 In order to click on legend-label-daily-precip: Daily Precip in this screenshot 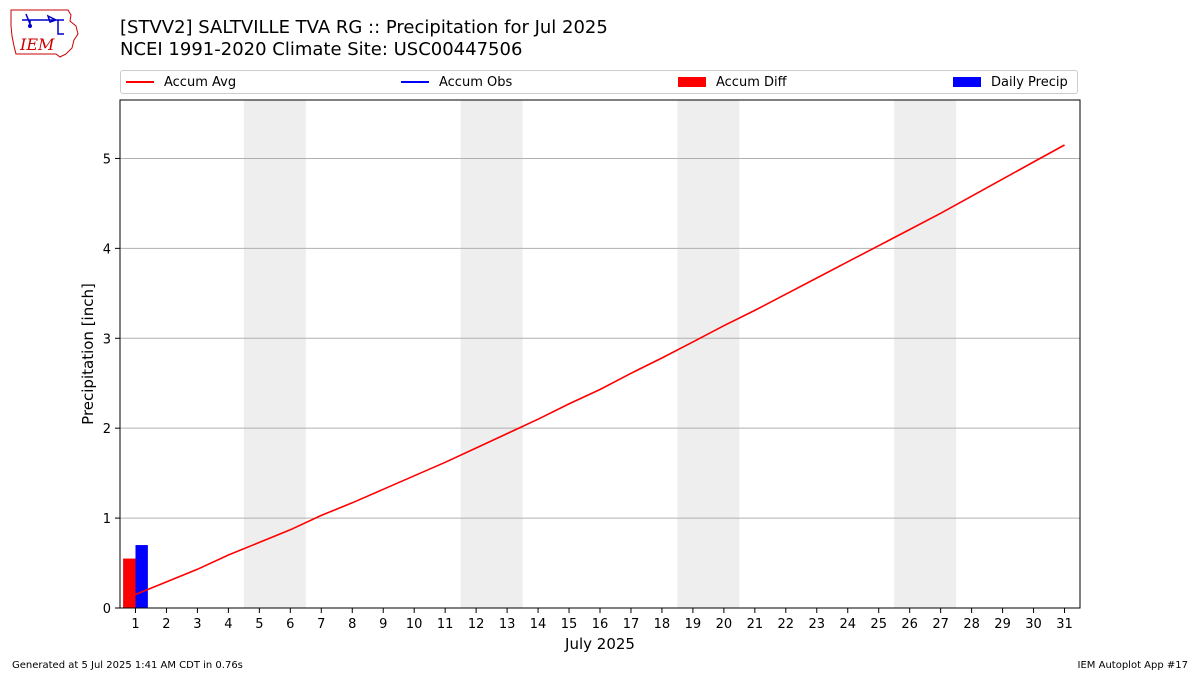, I will do `click(1029, 82)`.